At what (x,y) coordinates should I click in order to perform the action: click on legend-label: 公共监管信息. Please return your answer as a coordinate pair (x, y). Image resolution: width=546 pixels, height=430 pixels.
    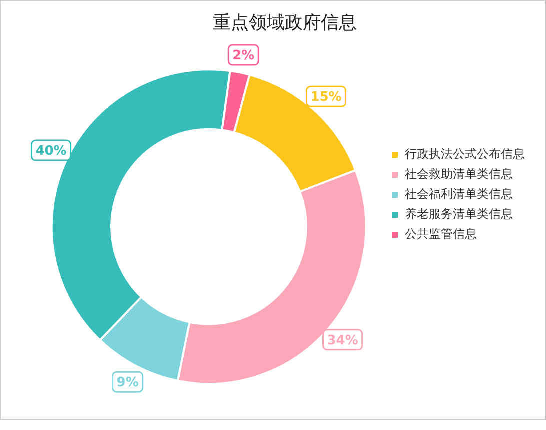
    Looking at the image, I should click on (441, 234).